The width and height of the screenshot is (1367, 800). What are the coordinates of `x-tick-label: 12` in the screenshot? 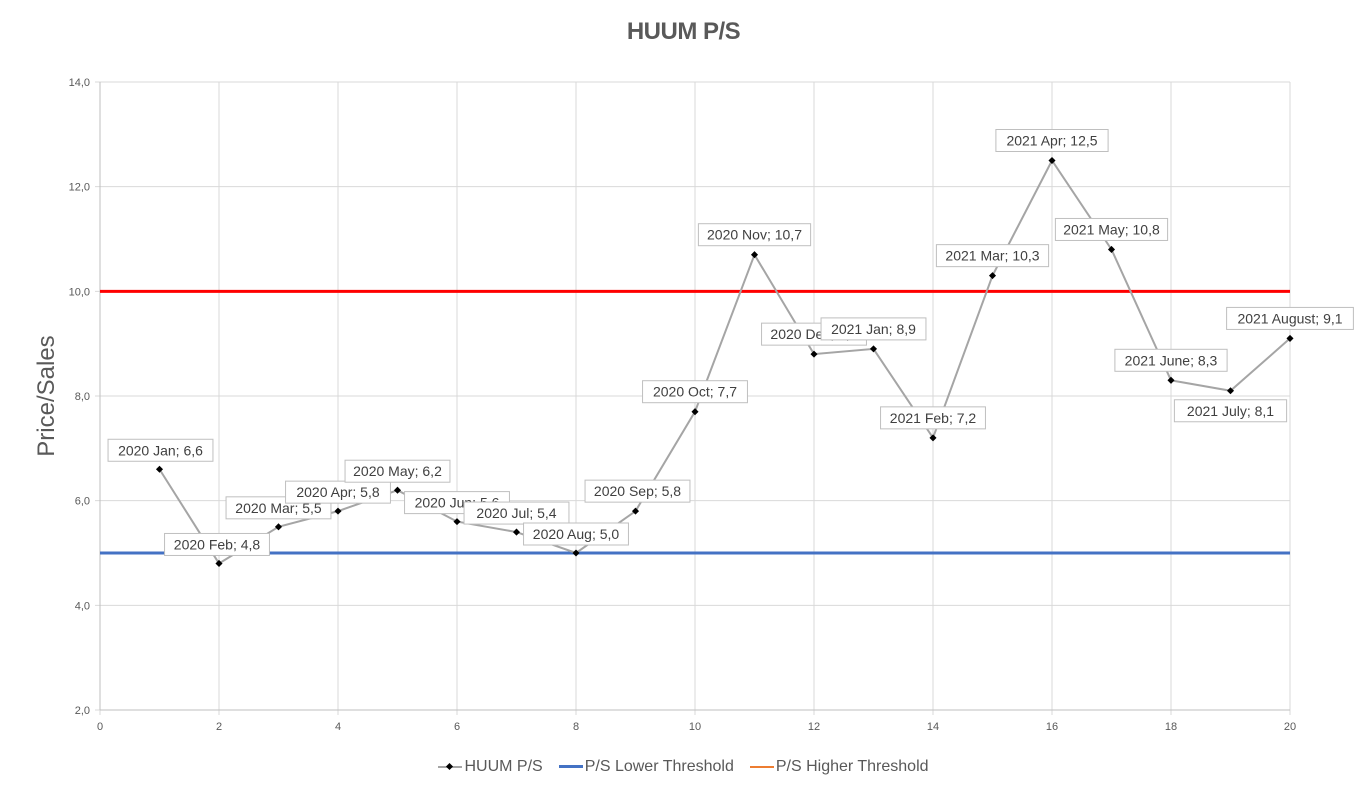 It's located at (814, 727).